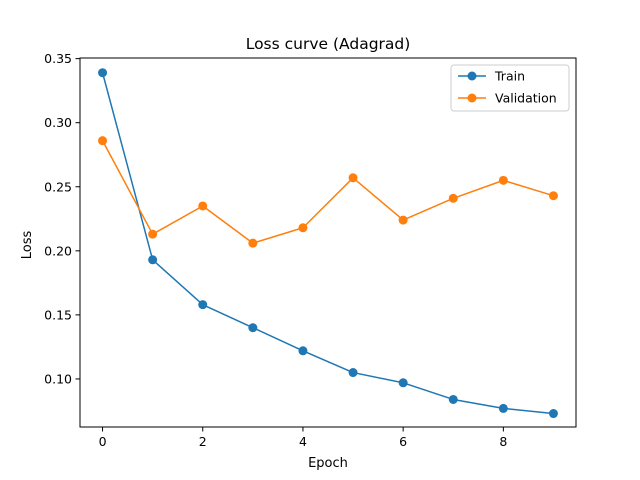 This screenshot has height=480, width=640. Describe the element at coordinates (403, 441) in the screenshot. I see `x-tick-label-6: 6` at that location.